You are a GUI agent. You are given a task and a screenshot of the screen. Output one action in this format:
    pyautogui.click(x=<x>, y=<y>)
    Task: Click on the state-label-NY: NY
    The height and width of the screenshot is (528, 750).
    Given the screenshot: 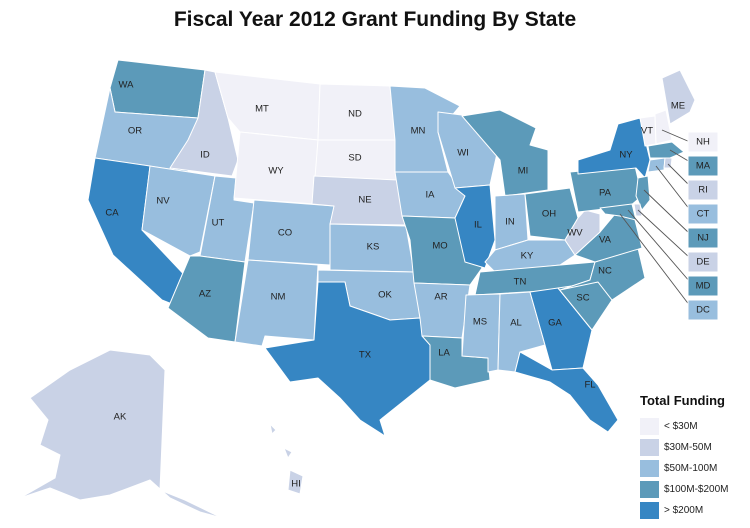 What is the action you would take?
    pyautogui.click(x=626, y=155)
    